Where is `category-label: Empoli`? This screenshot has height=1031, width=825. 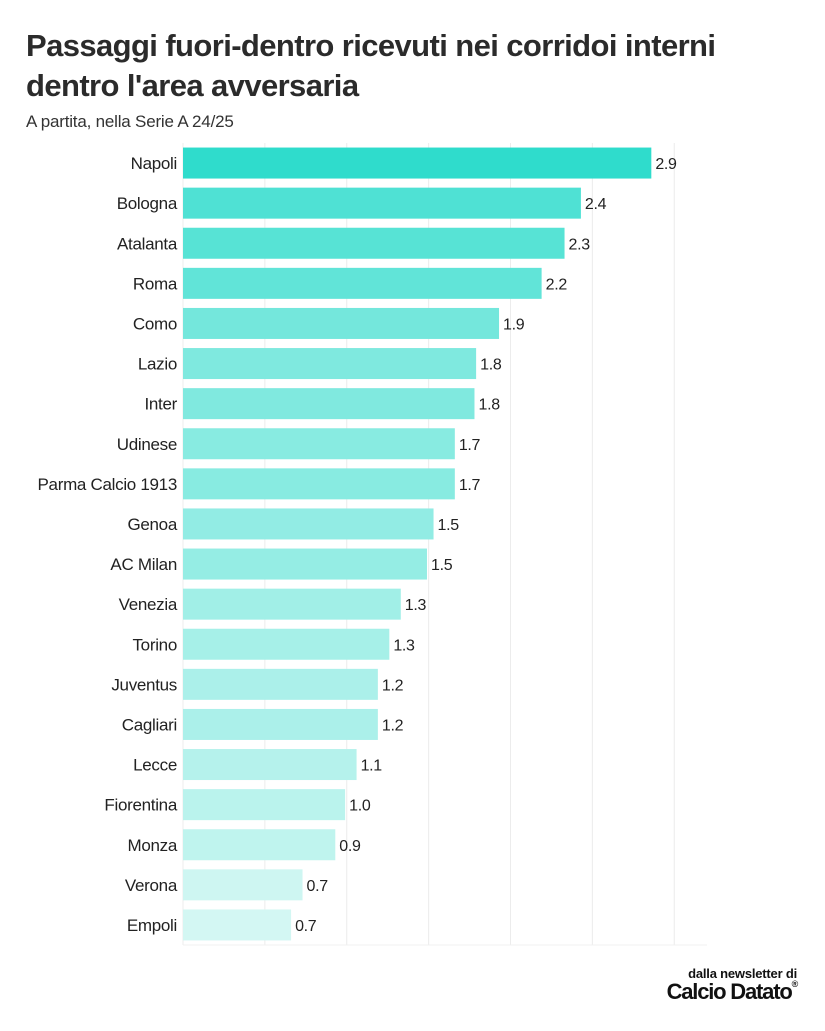 category-label: Empoli is located at coordinates (152, 925).